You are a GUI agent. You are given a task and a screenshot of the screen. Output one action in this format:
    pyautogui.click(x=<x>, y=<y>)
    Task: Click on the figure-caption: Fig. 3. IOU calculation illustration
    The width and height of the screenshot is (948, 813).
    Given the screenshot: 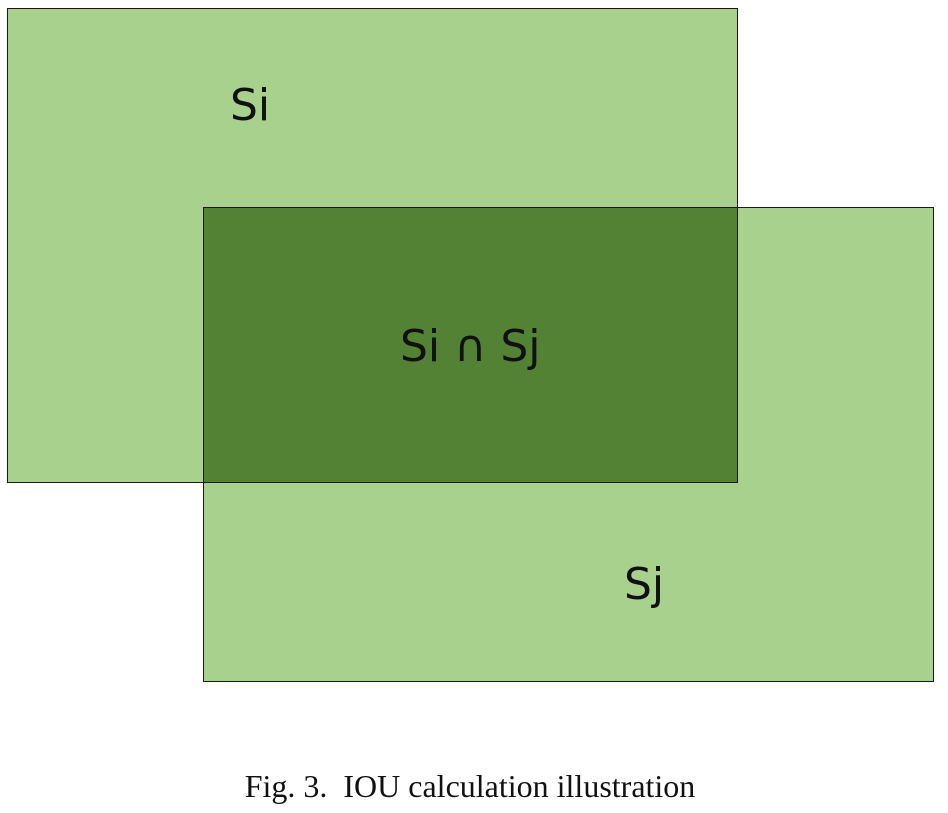 What is the action you would take?
    pyautogui.click(x=470, y=786)
    